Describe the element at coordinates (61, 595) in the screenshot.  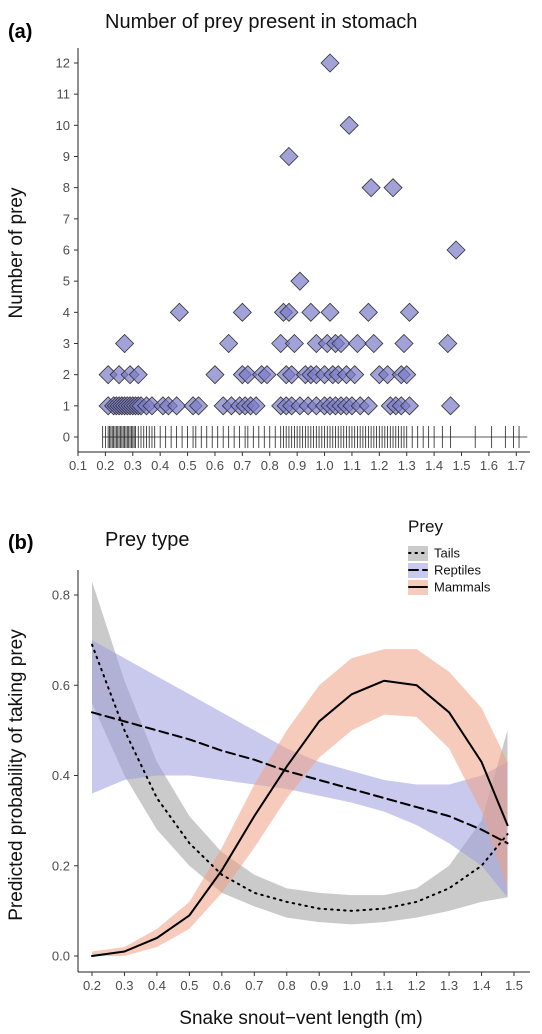
I see `panel-b-y-tick-label: 0.8` at that location.